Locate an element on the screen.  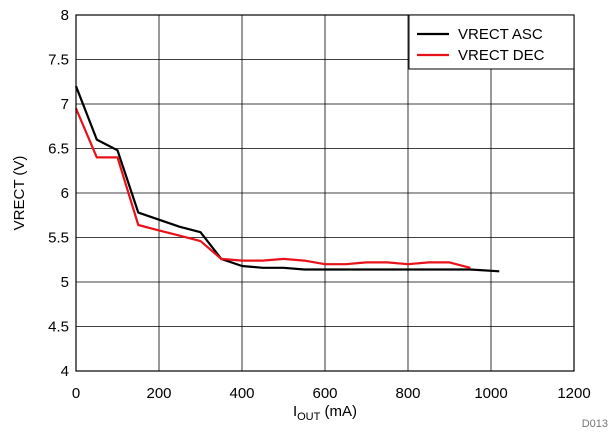
x-tick-label: 1000 is located at coordinates (490, 393).